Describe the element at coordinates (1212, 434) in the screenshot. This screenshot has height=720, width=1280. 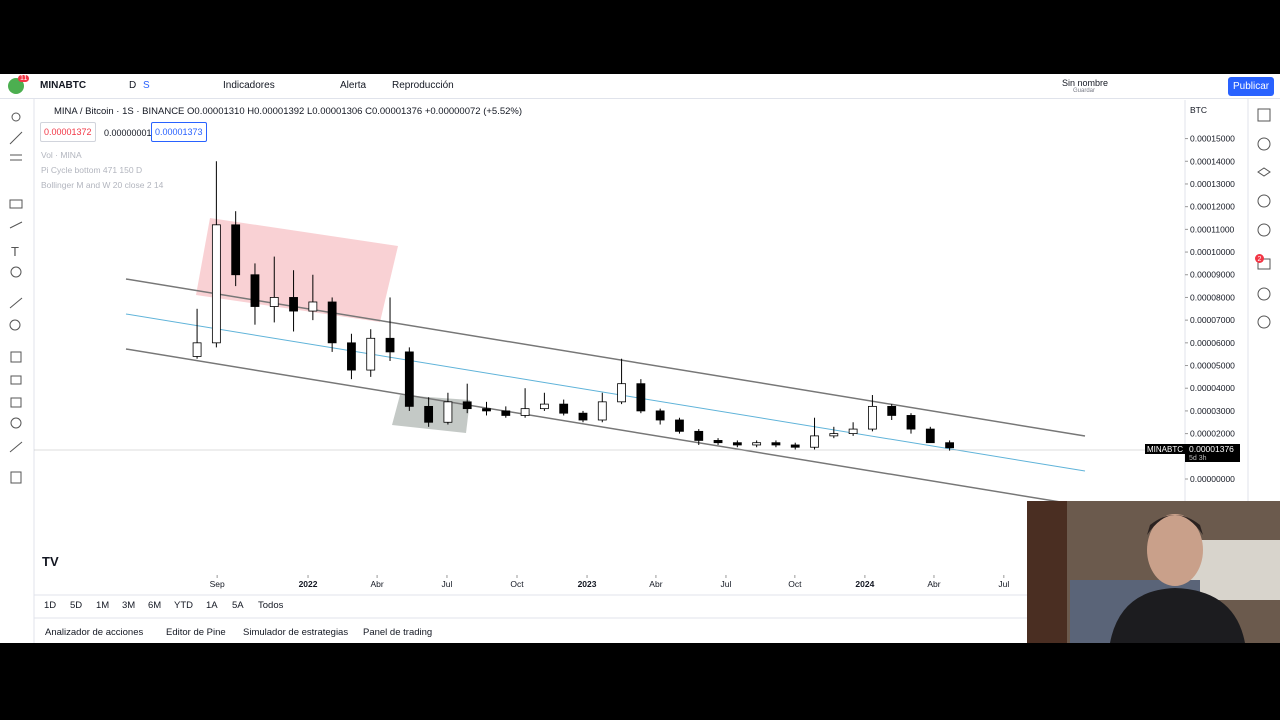
I see `y-tick-label: 0.00002000` at that location.